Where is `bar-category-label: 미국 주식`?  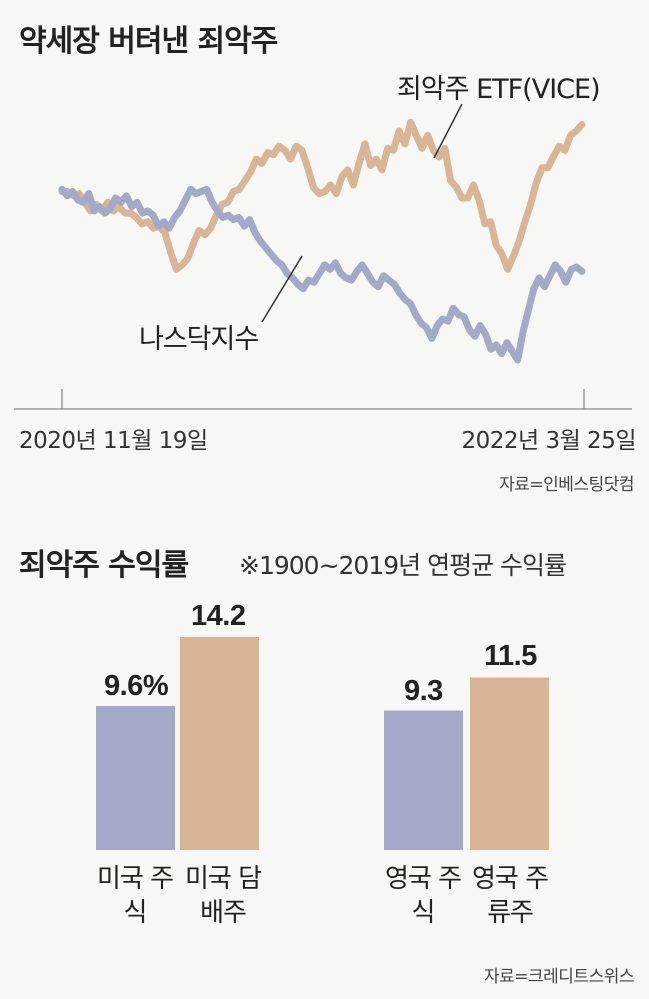
bar-category-label: 미국 주식 is located at coordinates (135, 896).